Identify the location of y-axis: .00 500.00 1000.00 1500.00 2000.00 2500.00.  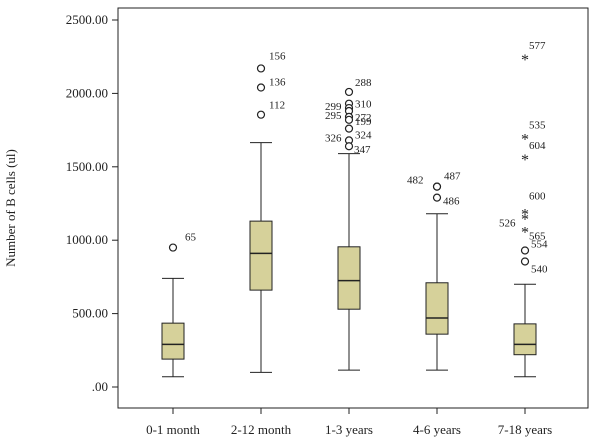
(92, 203).